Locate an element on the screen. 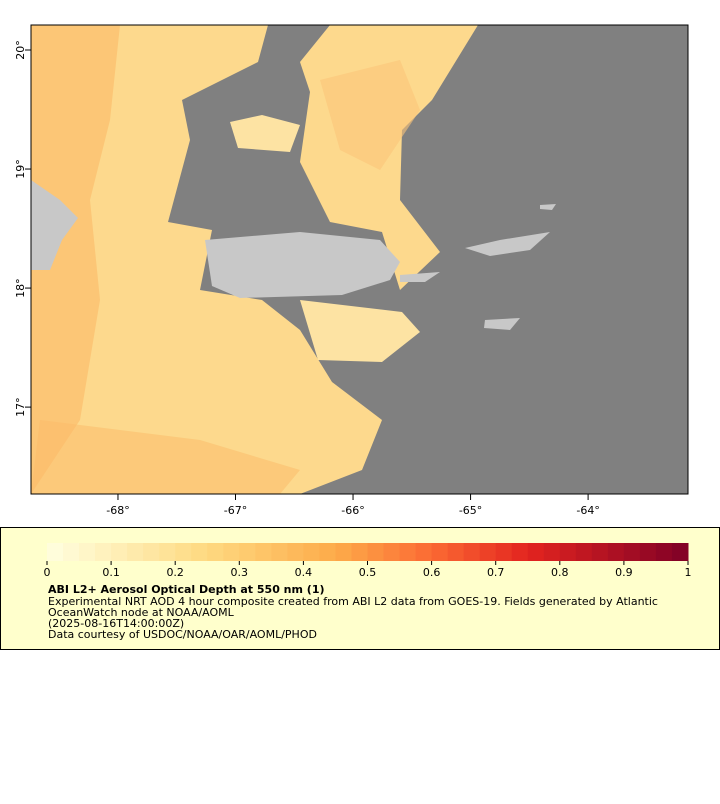 The width and height of the screenshot is (720, 804). legend-note: (2025-08-16T14:00:00Z) is located at coordinates (116, 623).